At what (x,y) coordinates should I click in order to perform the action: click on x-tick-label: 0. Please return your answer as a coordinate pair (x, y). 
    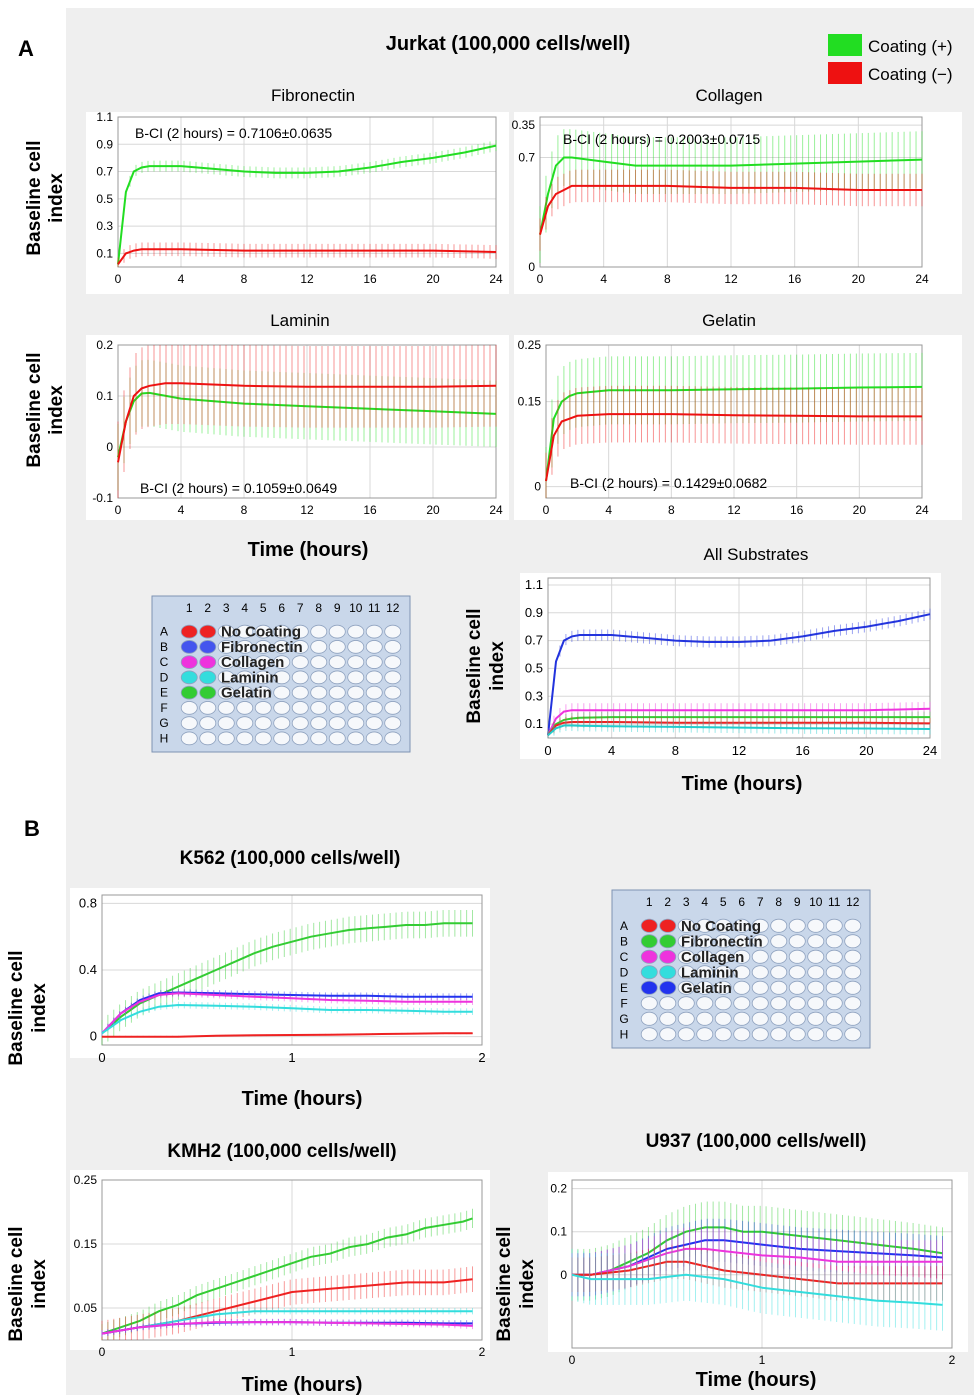
    Looking at the image, I should click on (572, 1360).